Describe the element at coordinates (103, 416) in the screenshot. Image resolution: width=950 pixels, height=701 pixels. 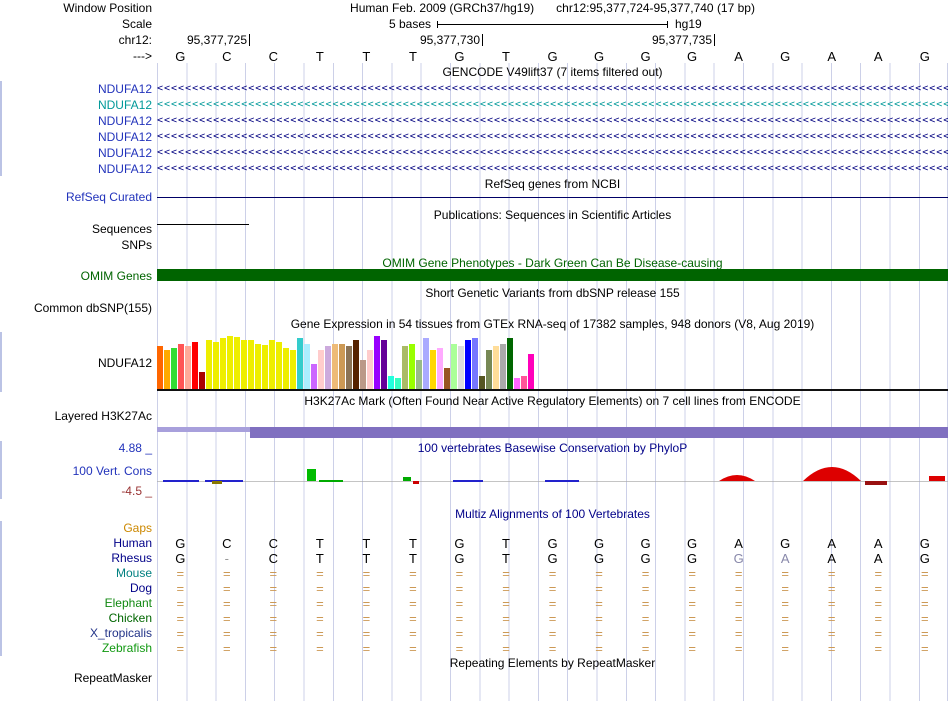
I see `h3k27ac-label: Layered H3K27Ac` at that location.